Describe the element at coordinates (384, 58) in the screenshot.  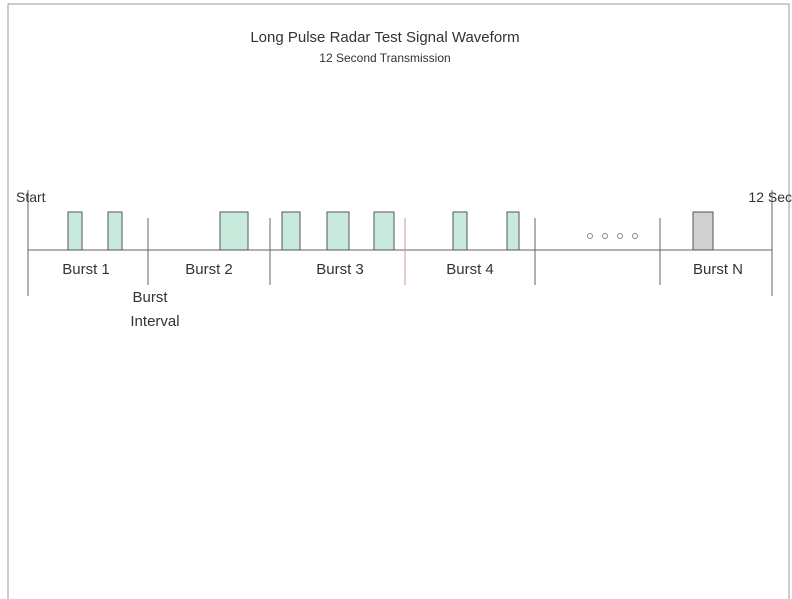
I see `subtitle: 12 Second Transmission` at that location.